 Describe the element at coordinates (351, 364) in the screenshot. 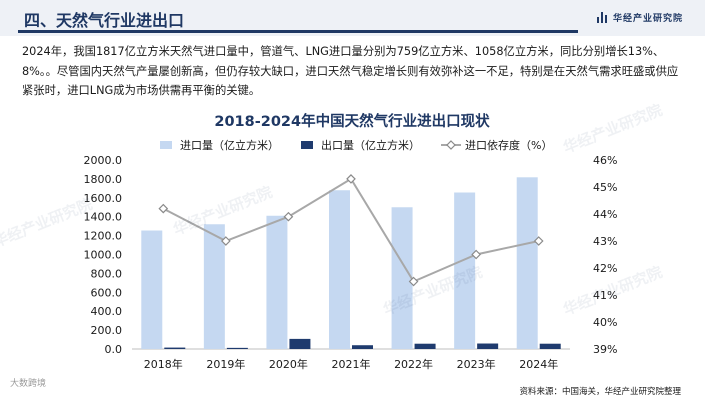

I see `x-tick-label: 2021年` at that location.